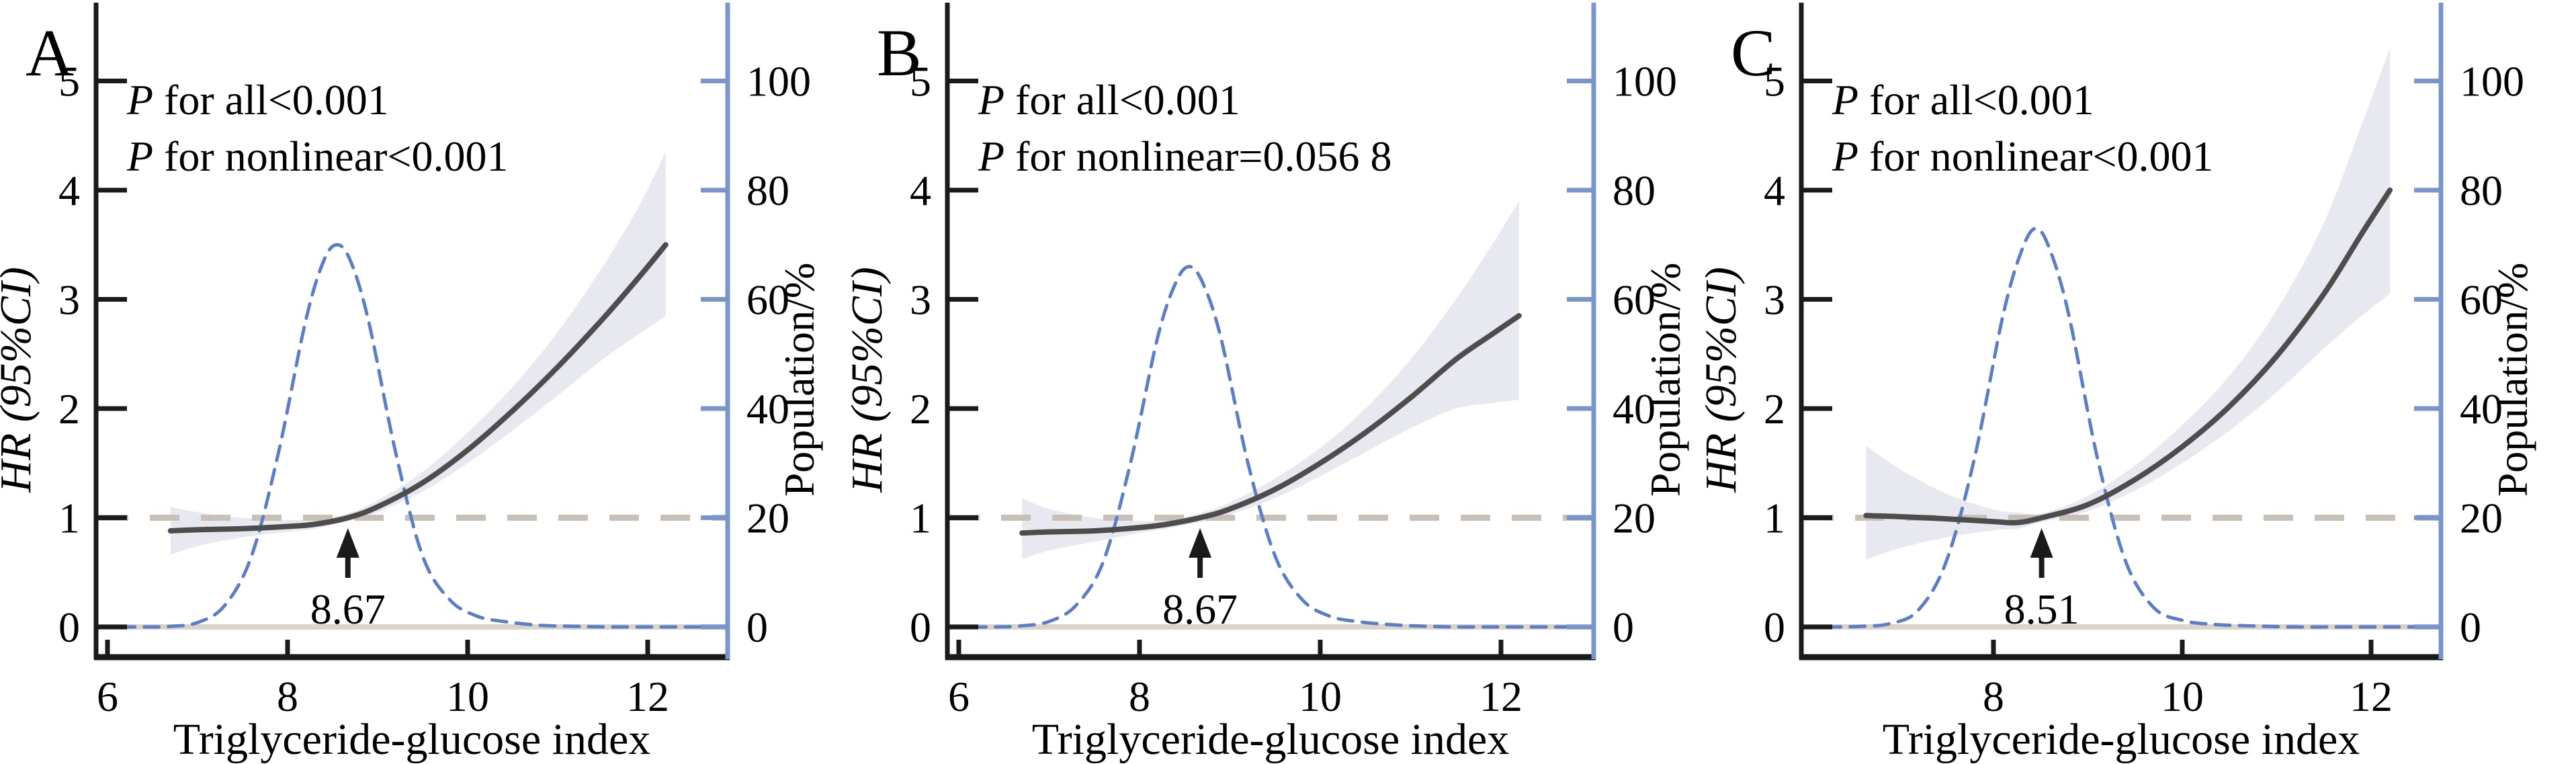 Image resolution: width=2576 pixels, height=764 pixels. I want to click on reference-value-label: 8.51, so click(2041, 609).